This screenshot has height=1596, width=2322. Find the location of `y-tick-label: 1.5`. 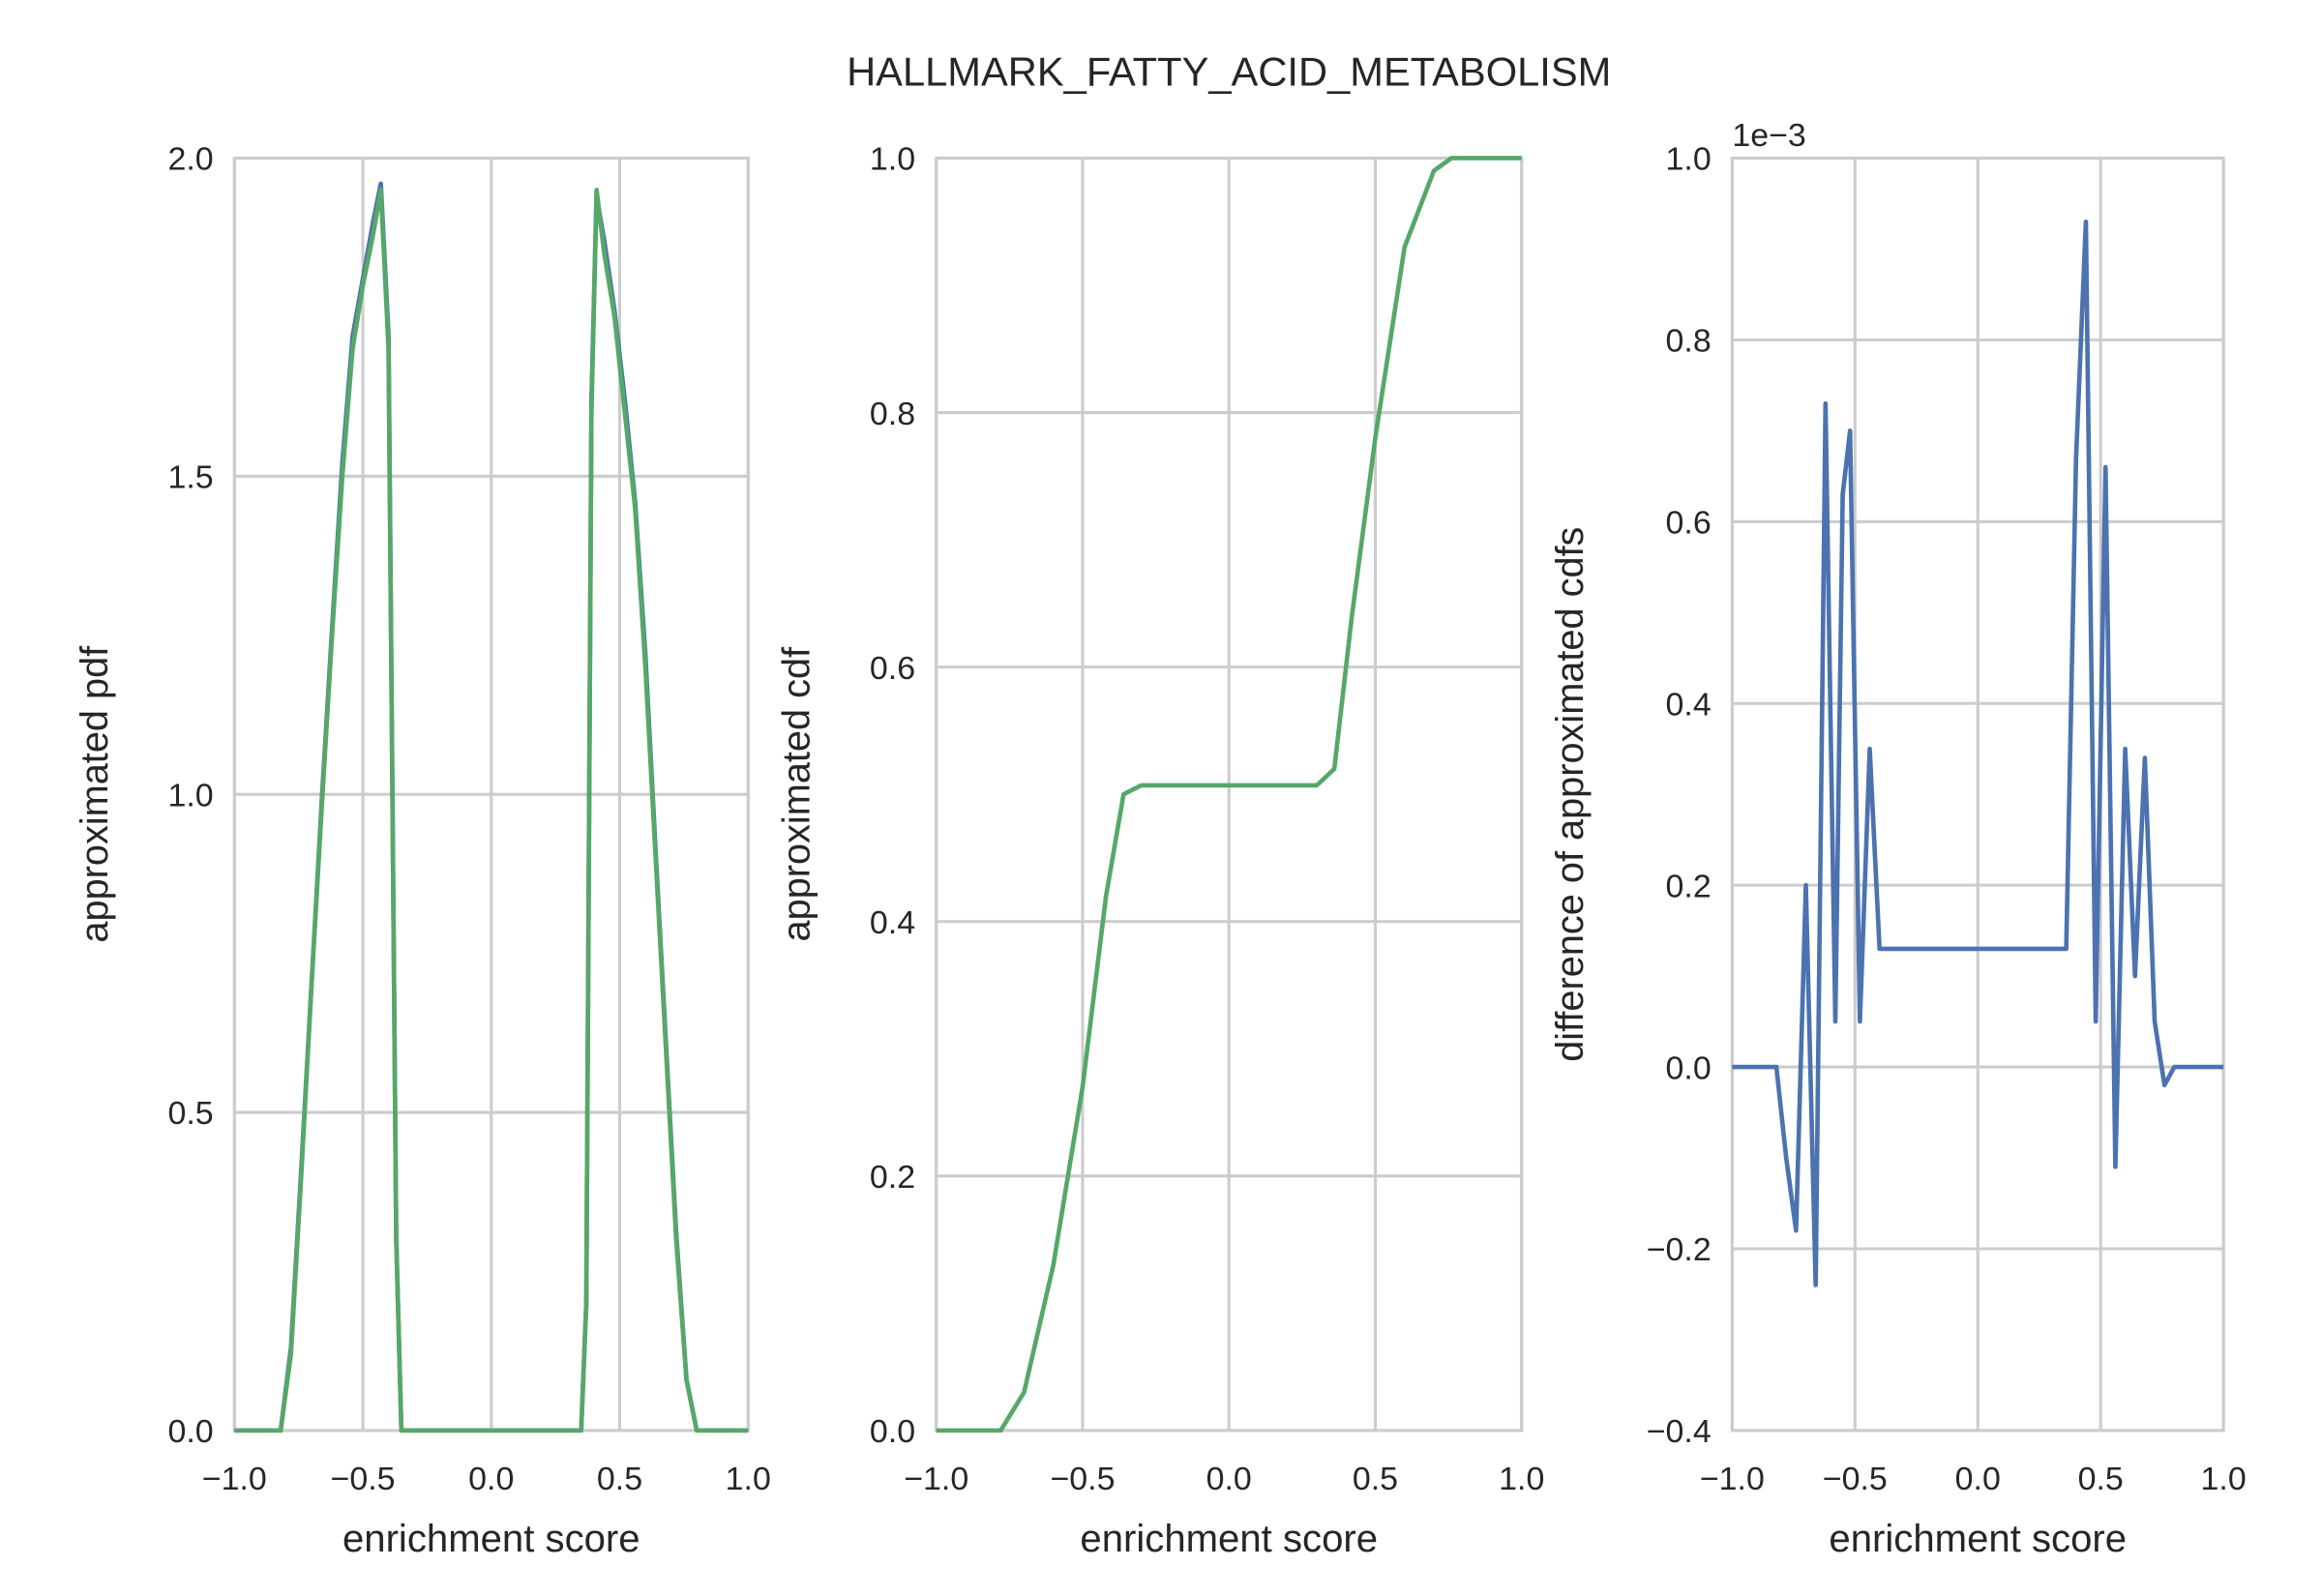

y-tick-label: 1.5 is located at coordinates (191, 477).